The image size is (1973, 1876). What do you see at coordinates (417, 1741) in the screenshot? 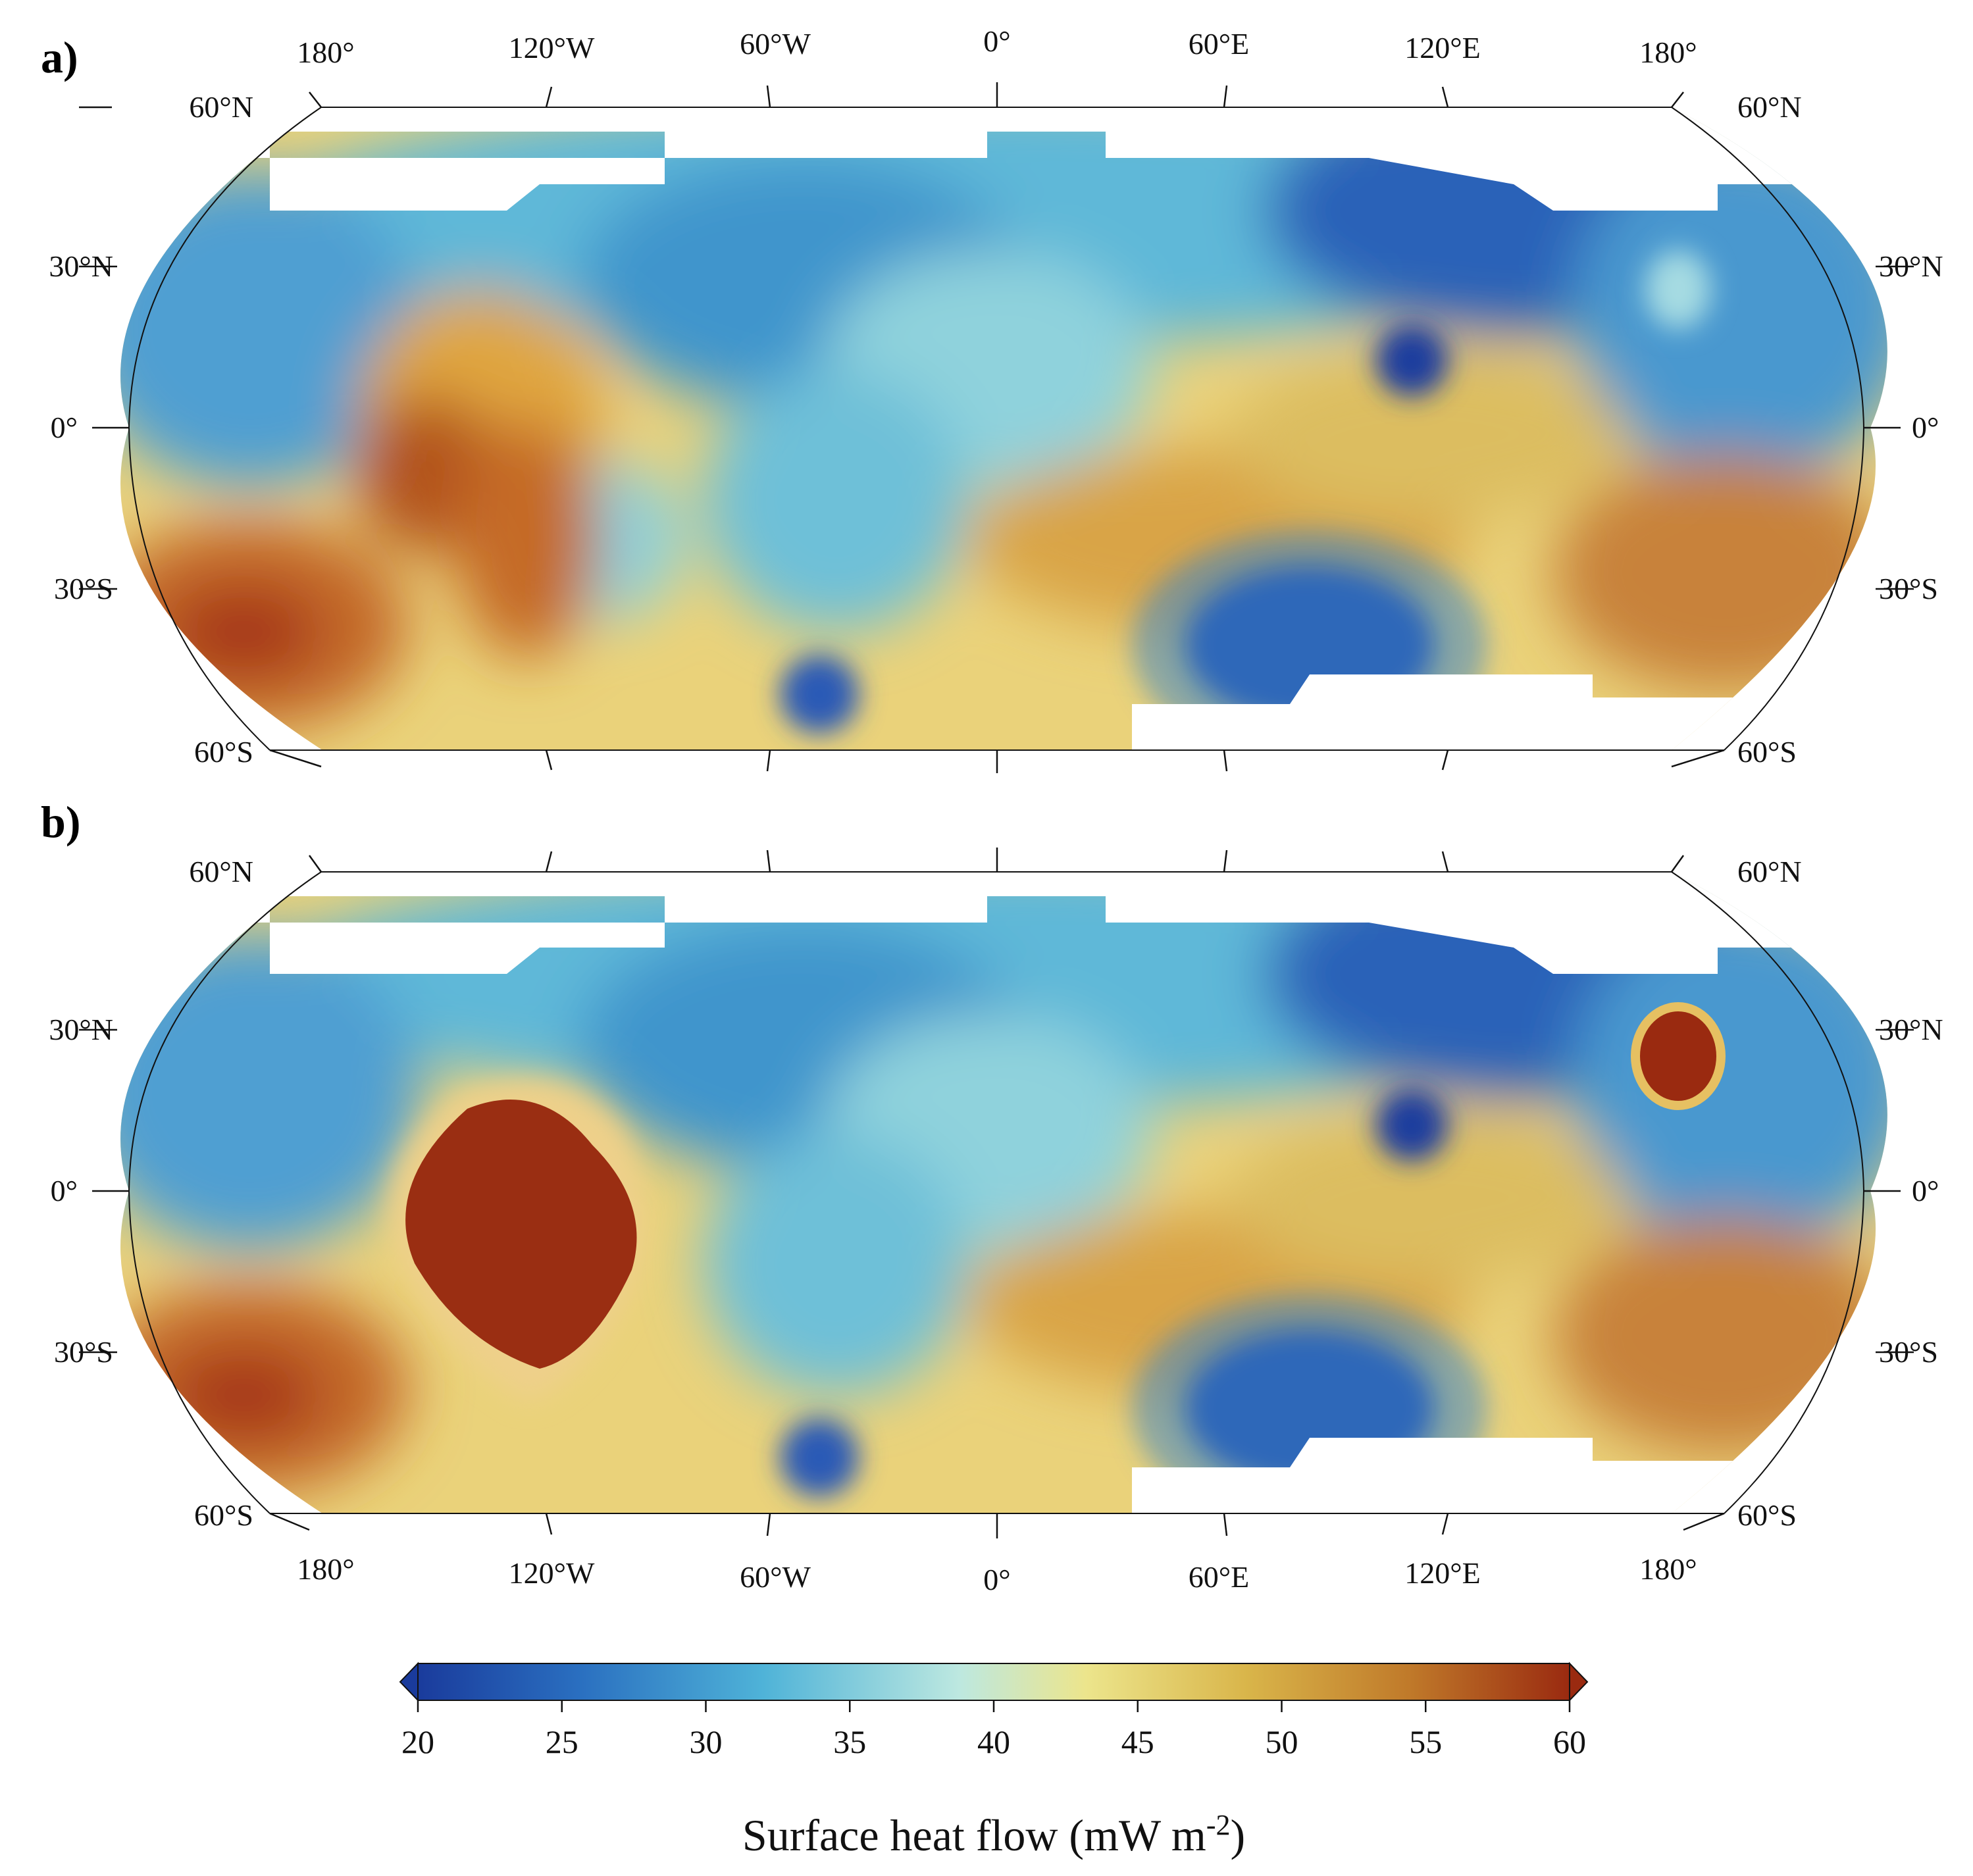
I see `colorbar-tick-label: 20` at bounding box center [417, 1741].